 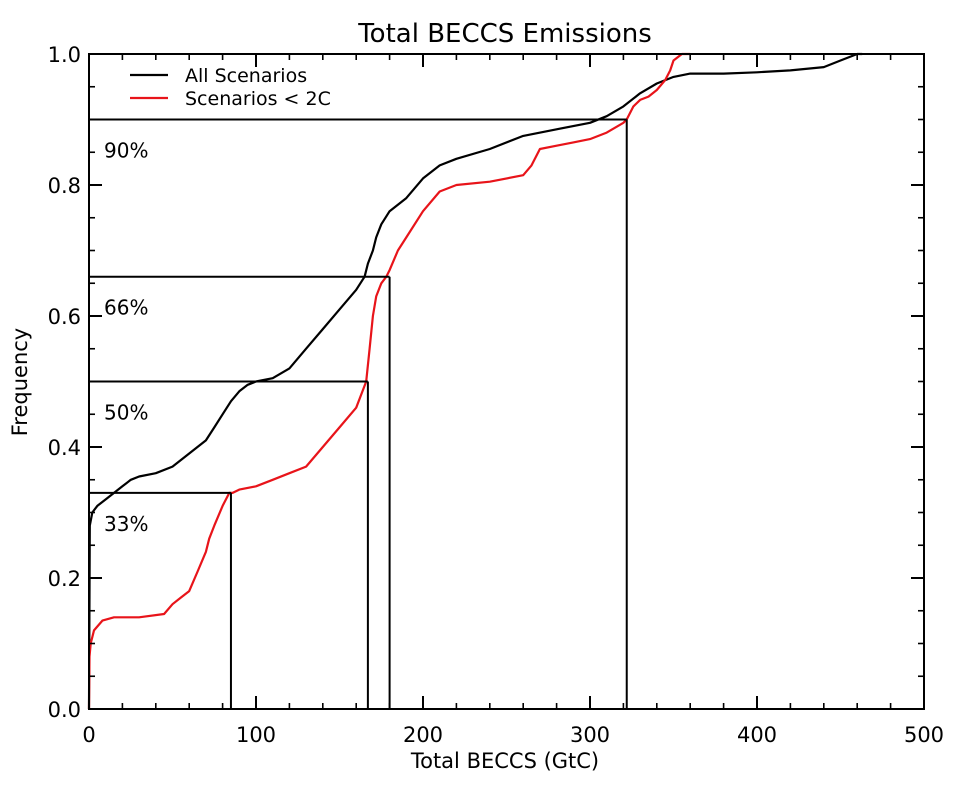 What do you see at coordinates (126, 524) in the screenshot?
I see `threshold-label-33pct: 33%` at bounding box center [126, 524].